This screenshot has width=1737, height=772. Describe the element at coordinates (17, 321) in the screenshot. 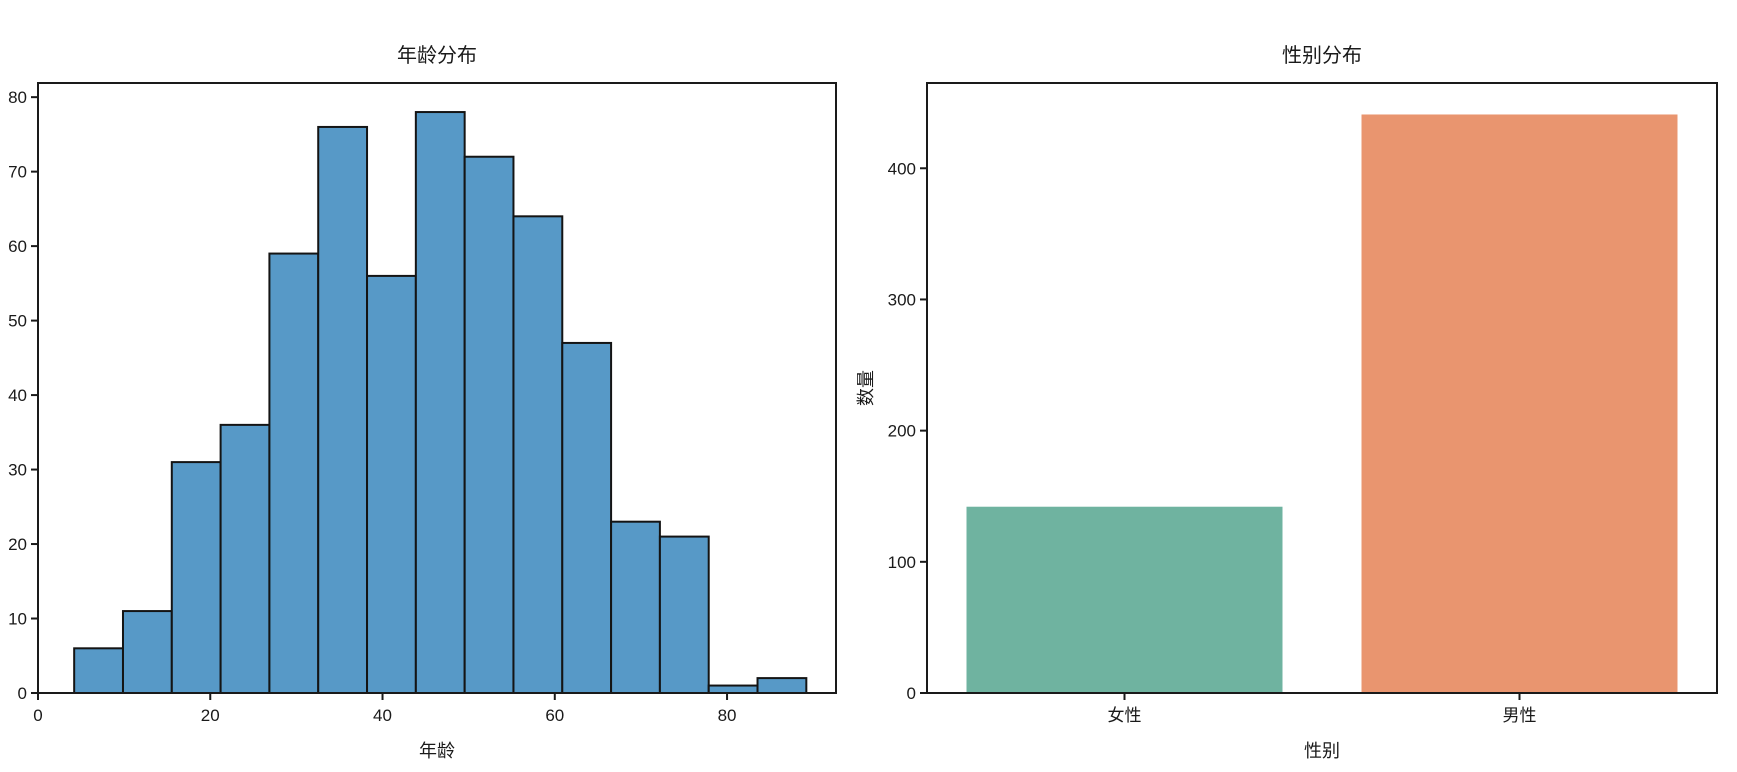

I see `y-tick-label: 50` at that location.